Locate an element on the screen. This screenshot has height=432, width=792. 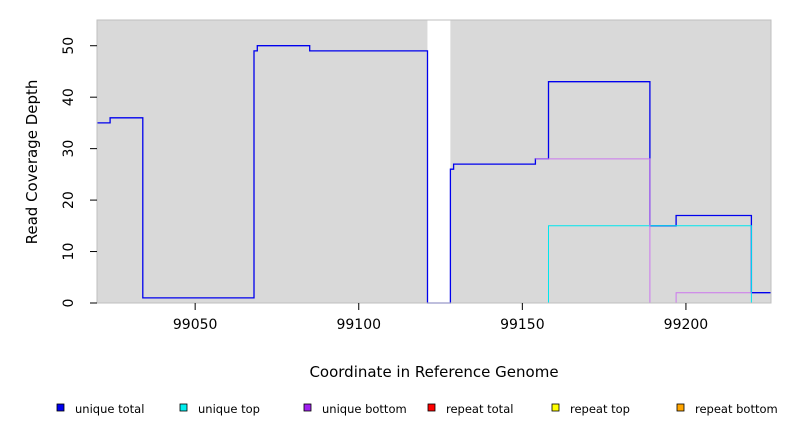
legend-item-unique-total: unique total is located at coordinates (100, 409).